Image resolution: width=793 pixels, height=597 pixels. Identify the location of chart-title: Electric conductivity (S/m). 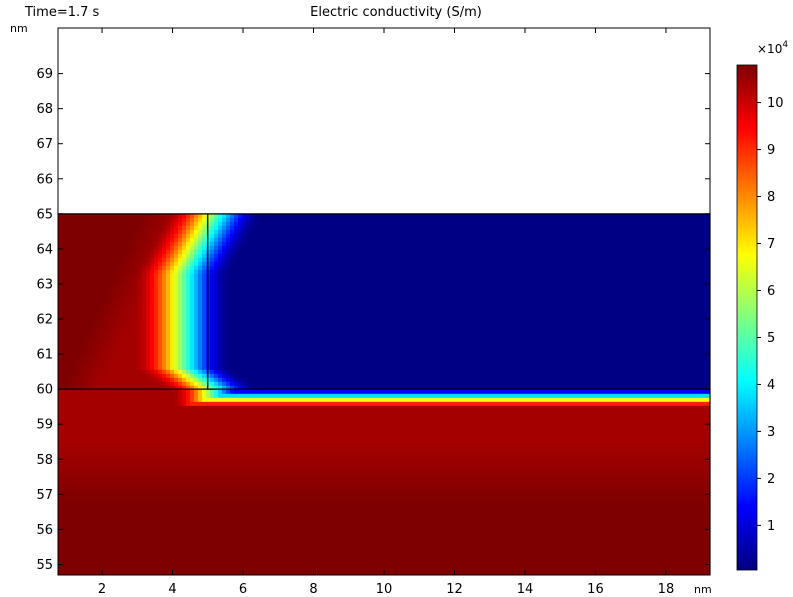
(396, 12).